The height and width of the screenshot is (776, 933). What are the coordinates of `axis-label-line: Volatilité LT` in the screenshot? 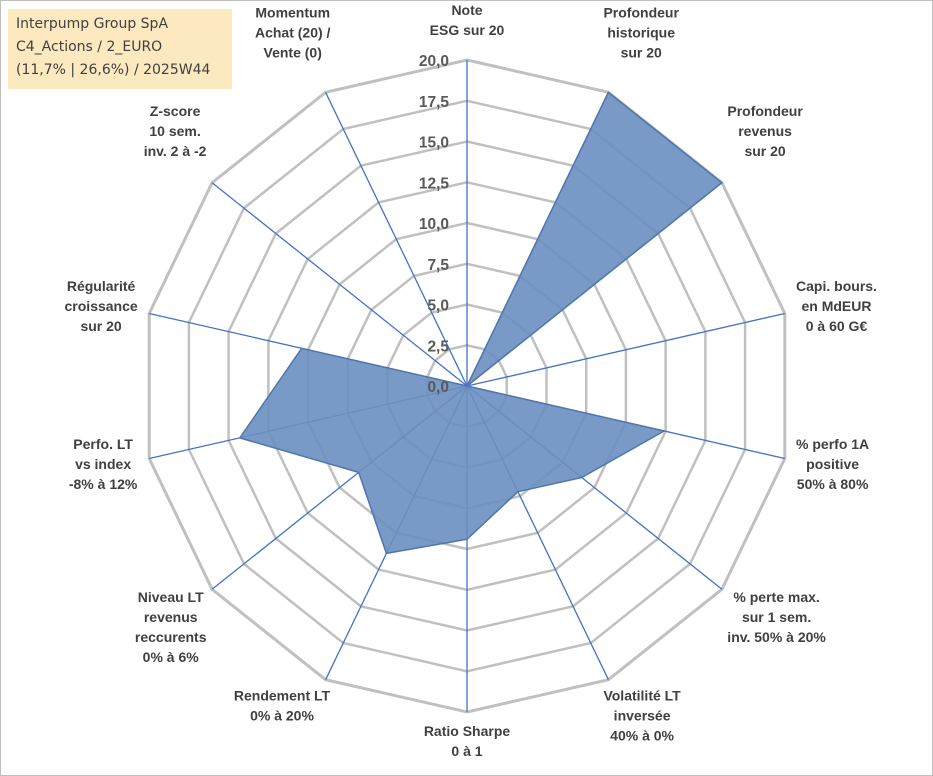 It's located at (642, 696).